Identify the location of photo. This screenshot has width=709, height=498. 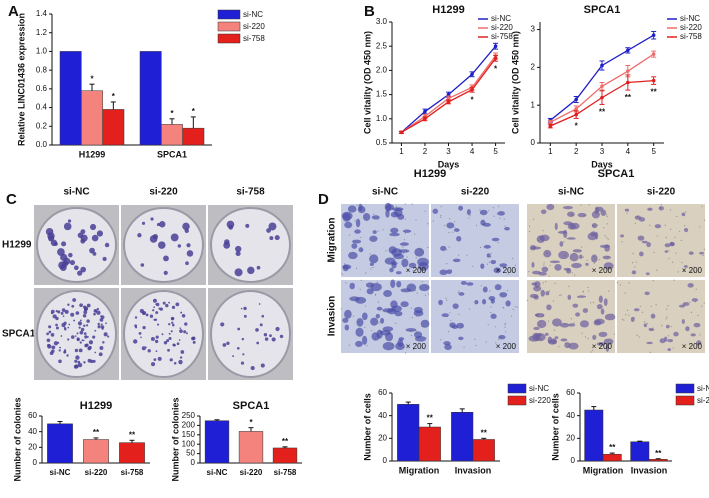
(661, 240).